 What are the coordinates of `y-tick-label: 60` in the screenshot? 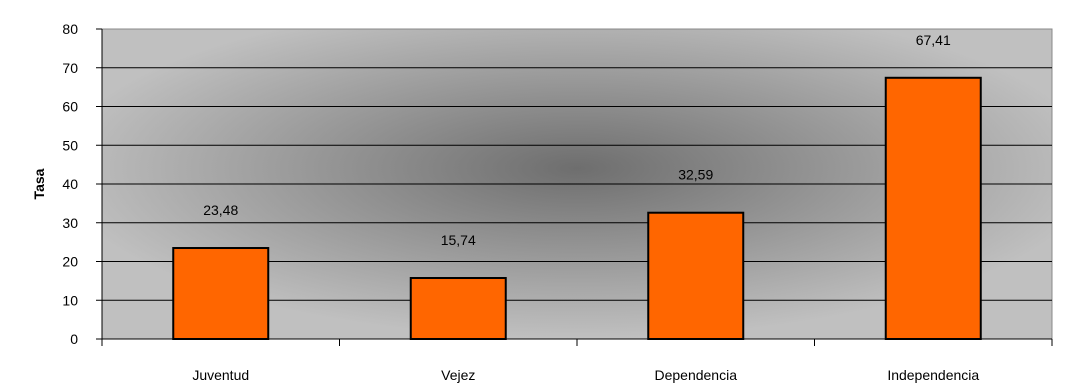 It's located at (70, 107).